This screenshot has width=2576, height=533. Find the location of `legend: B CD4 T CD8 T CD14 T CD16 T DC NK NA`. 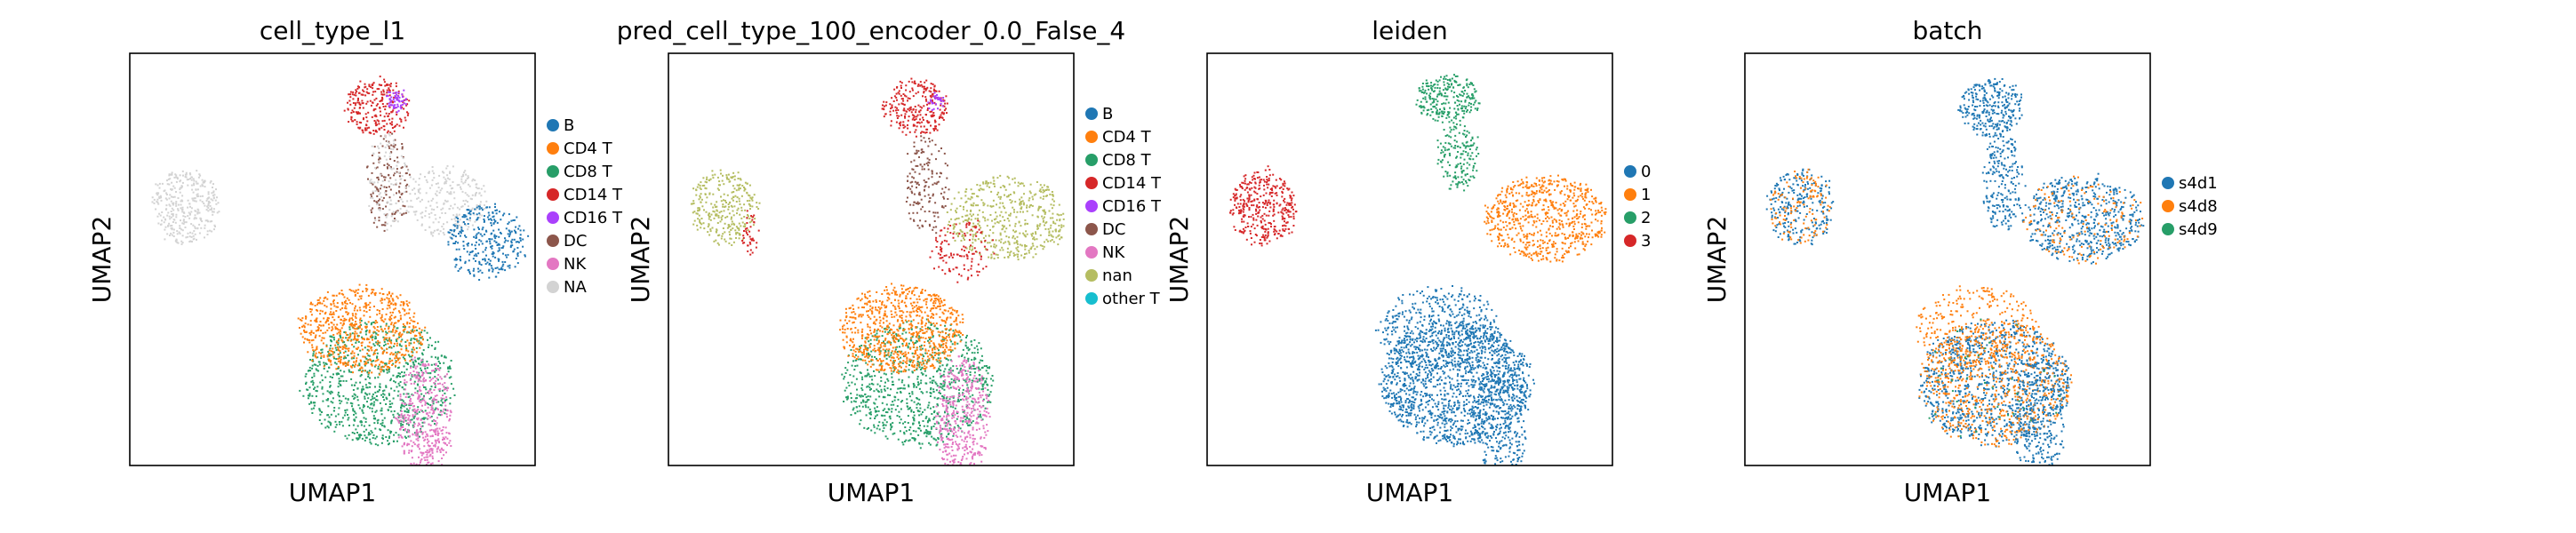

legend: B CD4 T CD8 T CD14 T CD16 T DC NK NA is located at coordinates (585, 206).